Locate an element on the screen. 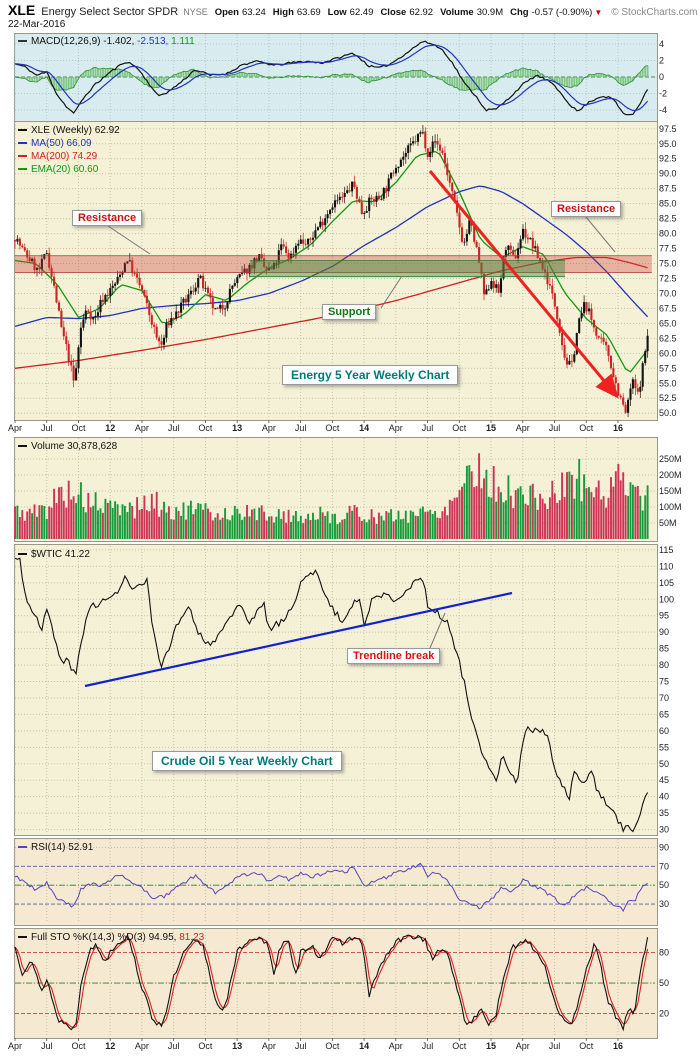 This screenshot has height=1060, width=700. quote-label: Low is located at coordinates (337, 12).